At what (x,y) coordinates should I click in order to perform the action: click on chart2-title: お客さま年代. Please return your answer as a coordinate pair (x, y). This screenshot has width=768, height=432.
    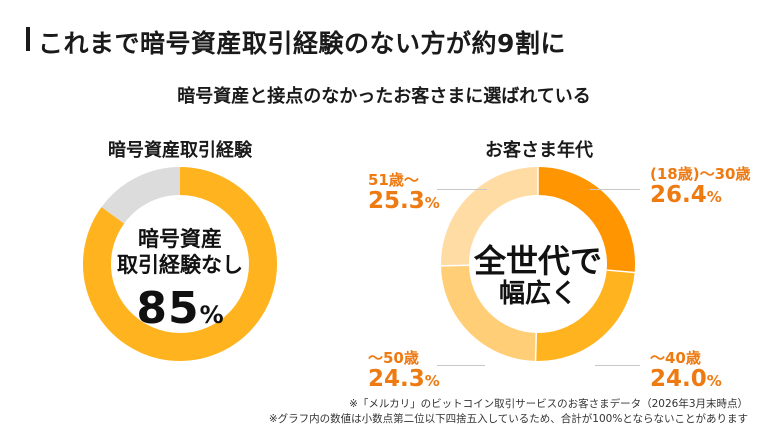
    Looking at the image, I should click on (539, 150).